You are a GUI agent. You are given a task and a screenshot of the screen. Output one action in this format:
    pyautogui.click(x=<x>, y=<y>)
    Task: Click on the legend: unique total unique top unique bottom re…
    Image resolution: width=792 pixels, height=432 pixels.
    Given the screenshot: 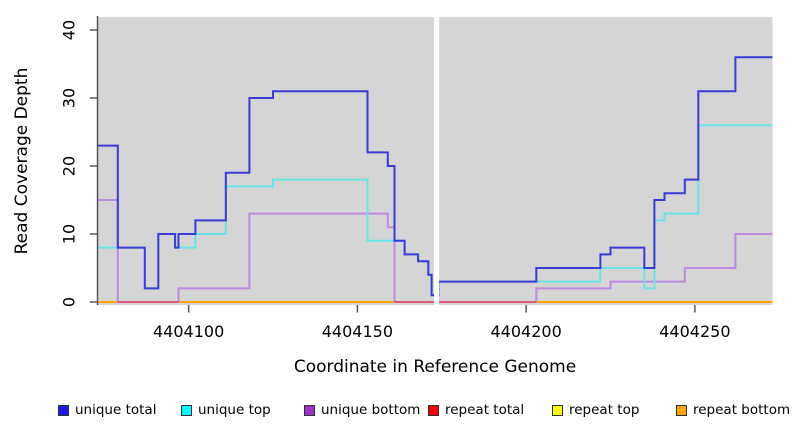 What is the action you would take?
    pyautogui.click(x=396, y=413)
    